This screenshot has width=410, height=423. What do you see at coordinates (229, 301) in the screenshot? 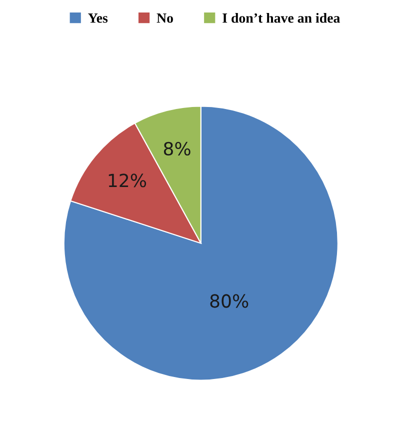
I see `data-label: 80%` at bounding box center [229, 301].